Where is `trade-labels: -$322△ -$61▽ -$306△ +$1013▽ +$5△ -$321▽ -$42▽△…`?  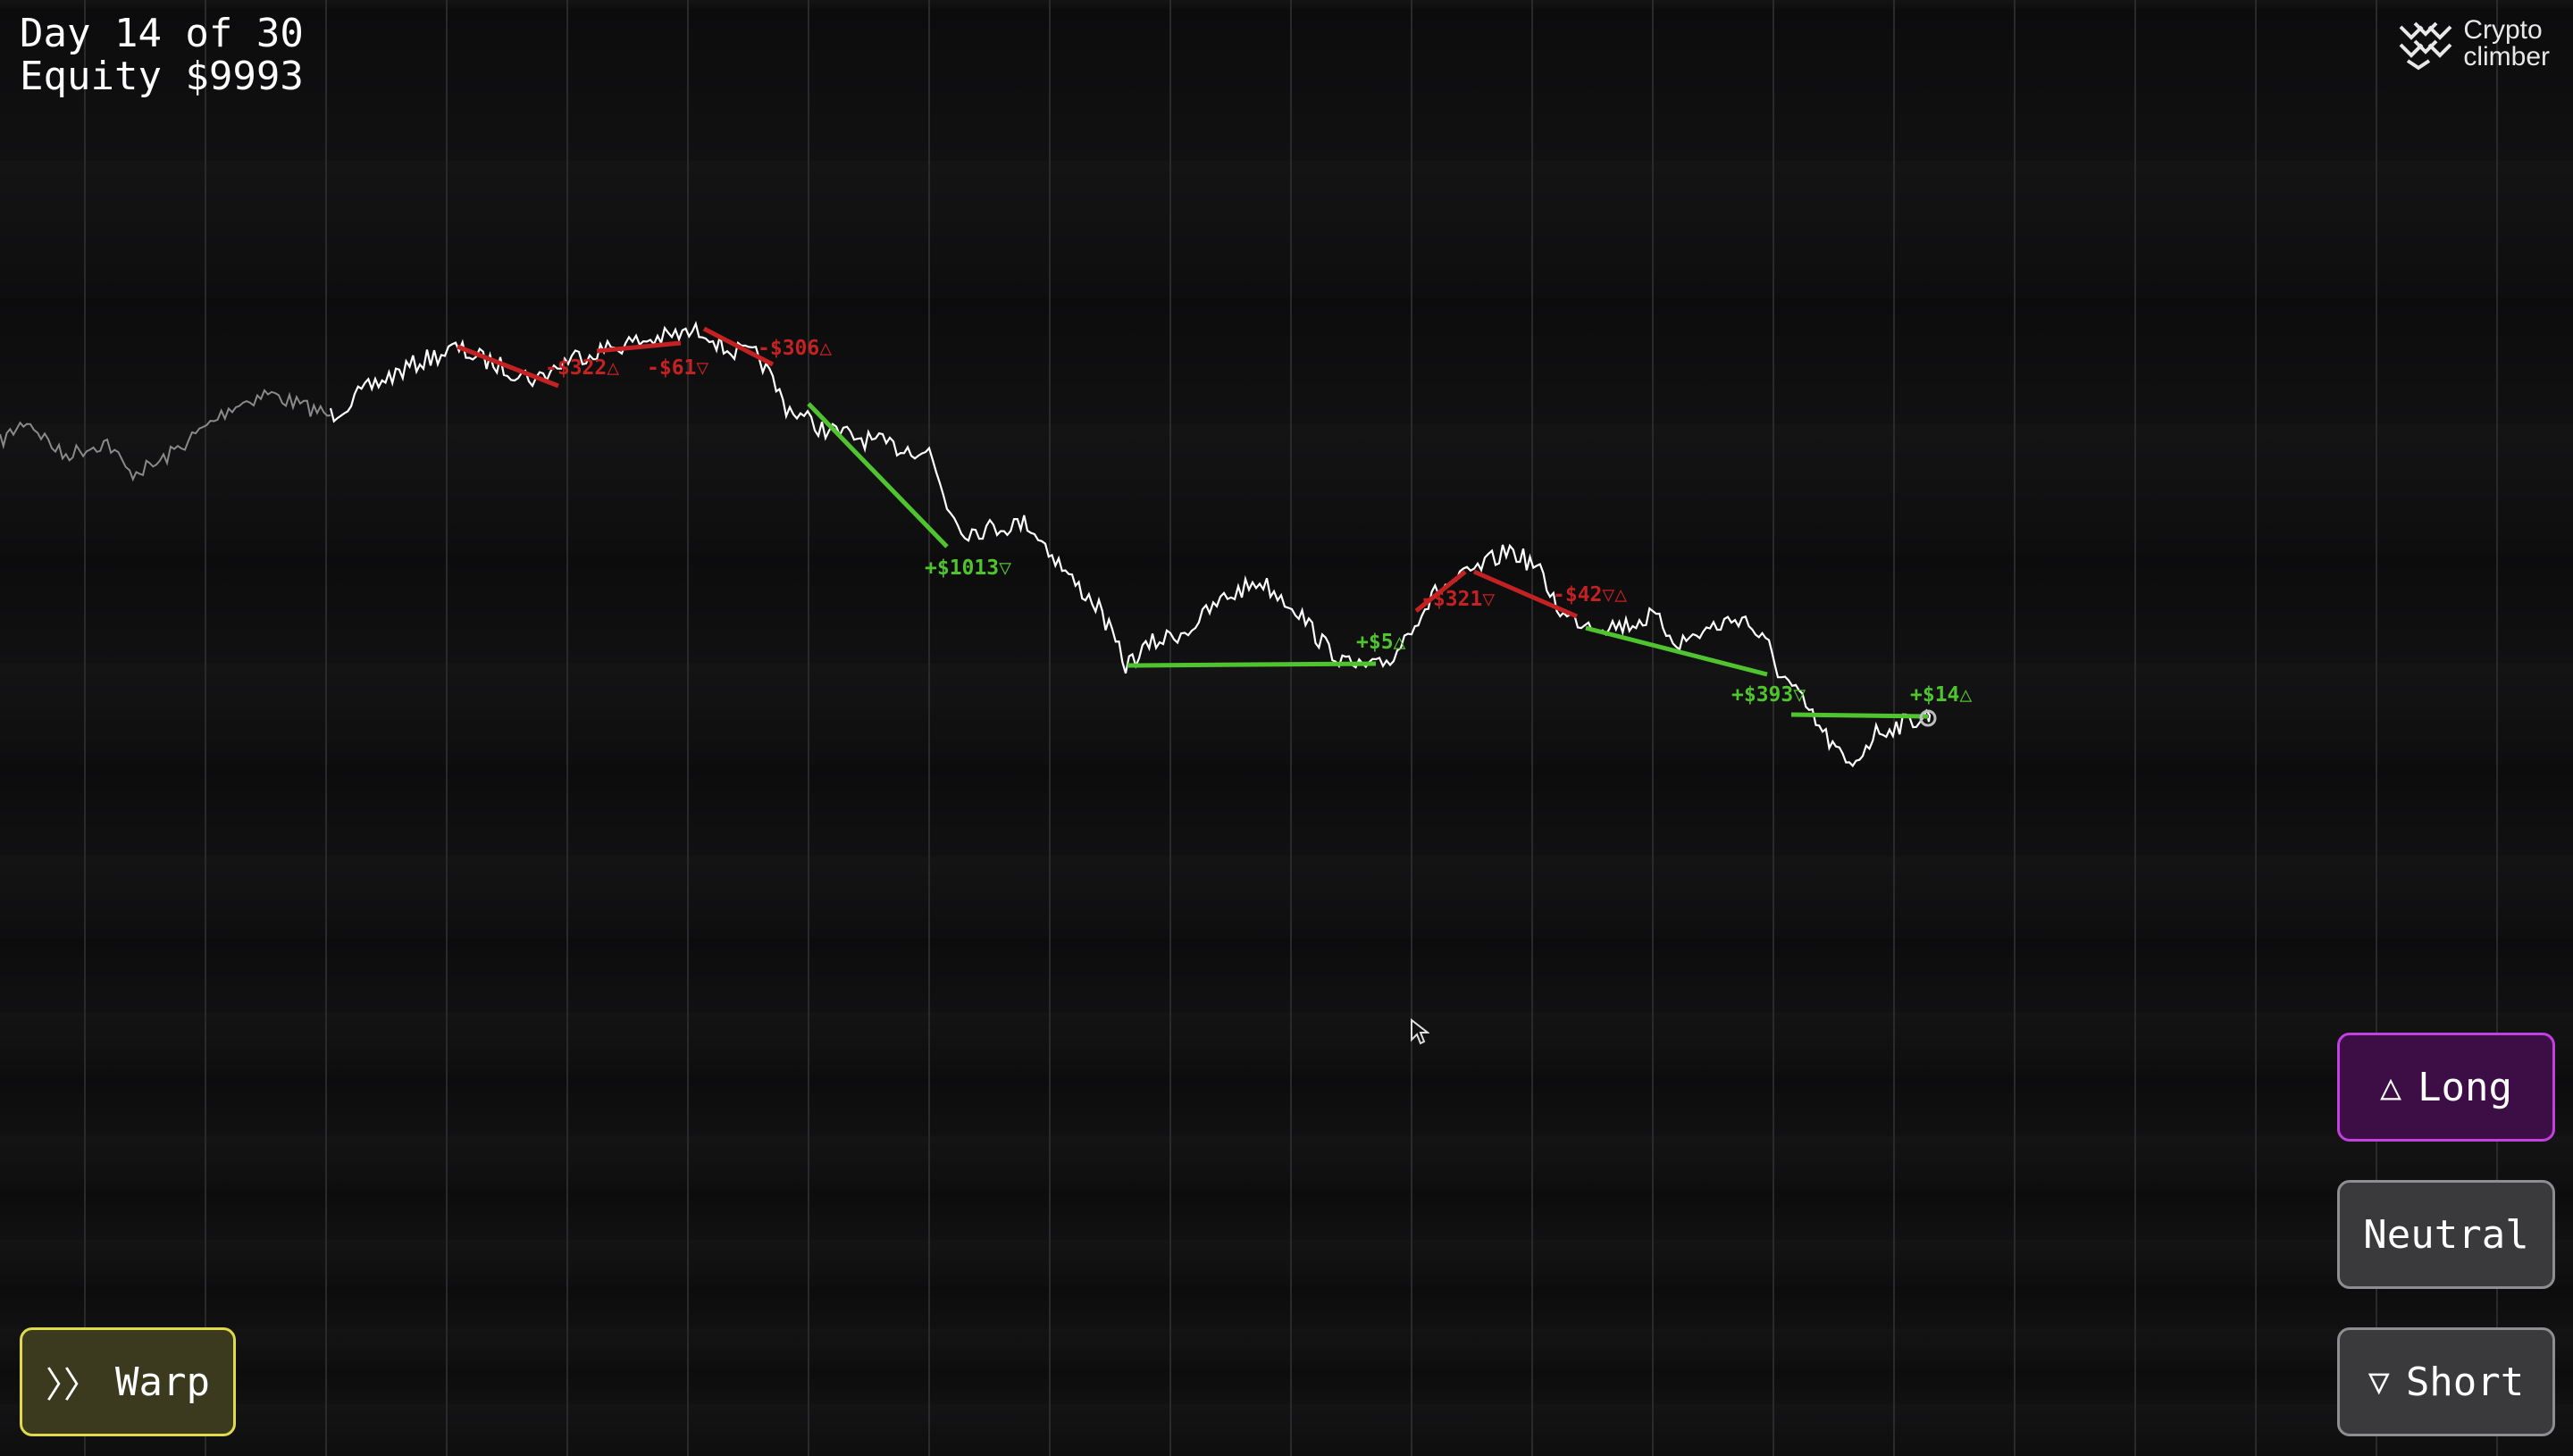 trade-labels: -$322△ -$61▽ -$306△ +$1013▽ +$5△ -$321▽ -$42▽△… is located at coordinates (1258, 522).